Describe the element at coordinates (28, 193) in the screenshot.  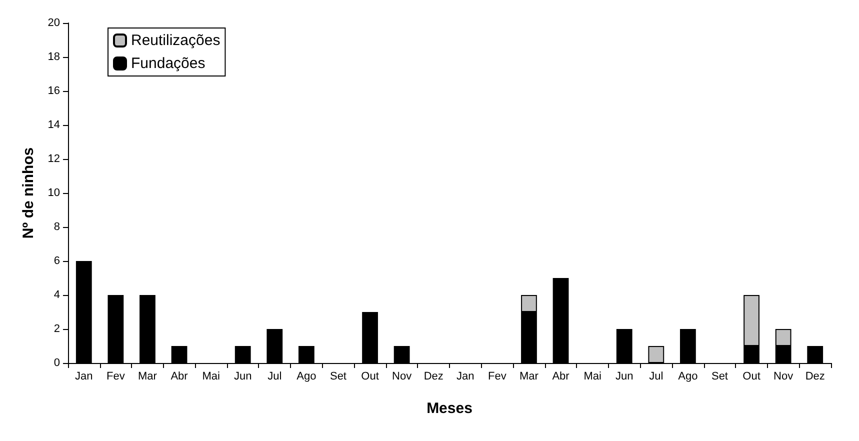
I see `y-axis-title: Nº de ninhos` at that location.